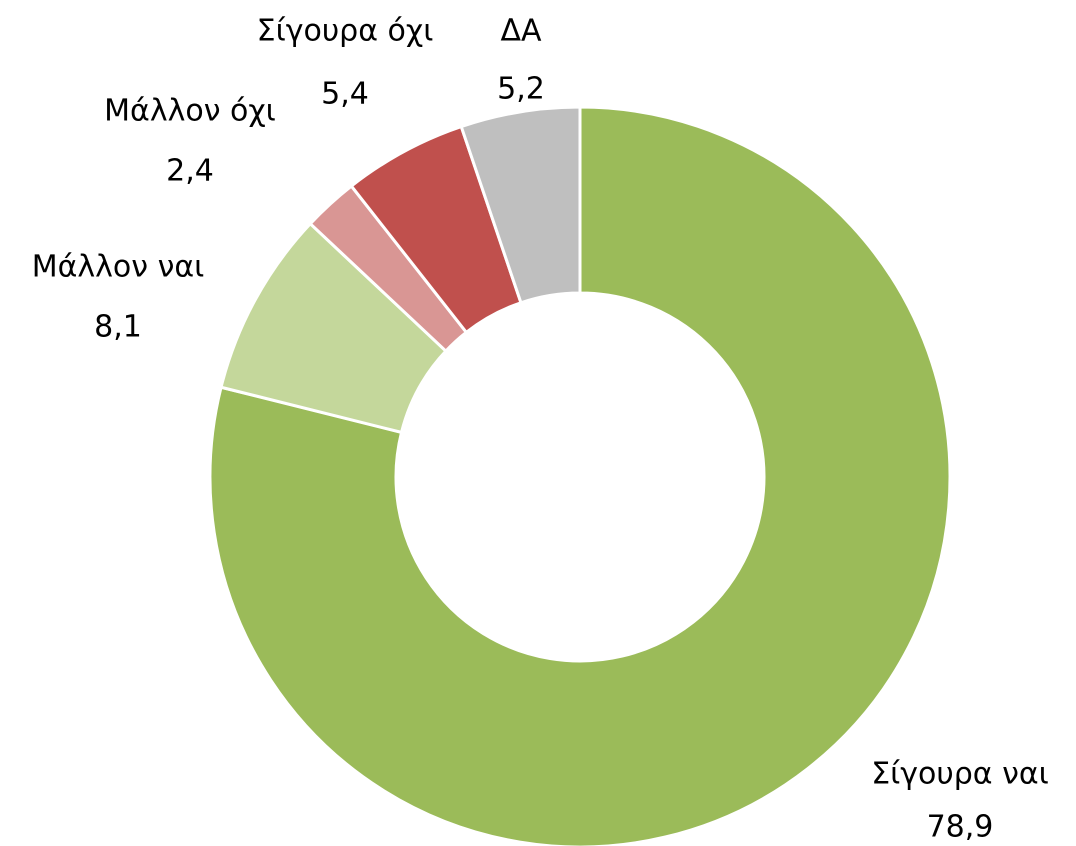 Image resolution: width=1076 pixels, height=846 pixels. I want to click on value-label: 5,4, so click(345, 94).